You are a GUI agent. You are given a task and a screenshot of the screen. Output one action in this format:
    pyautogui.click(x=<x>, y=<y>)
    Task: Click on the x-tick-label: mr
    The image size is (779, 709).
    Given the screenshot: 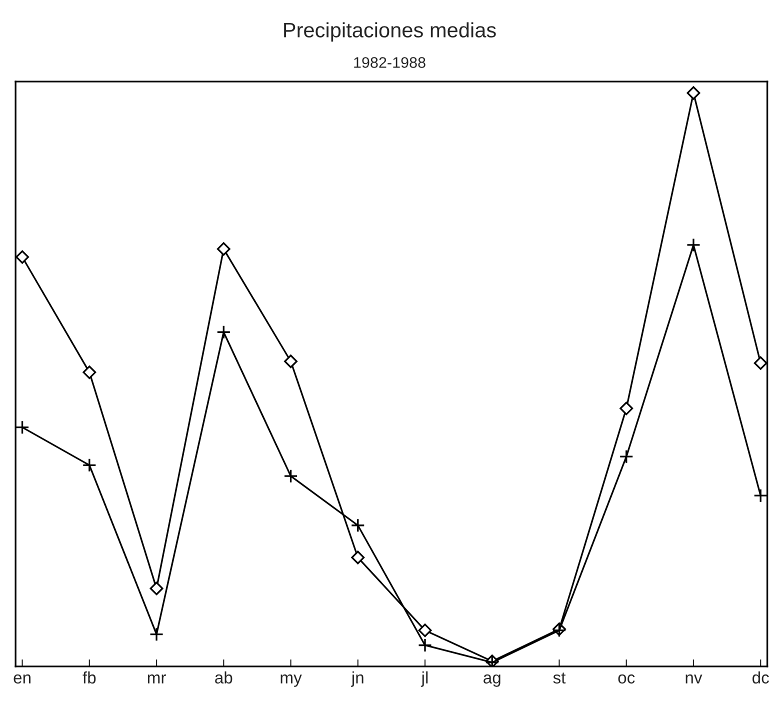 What is the action you would take?
    pyautogui.click(x=157, y=679)
    